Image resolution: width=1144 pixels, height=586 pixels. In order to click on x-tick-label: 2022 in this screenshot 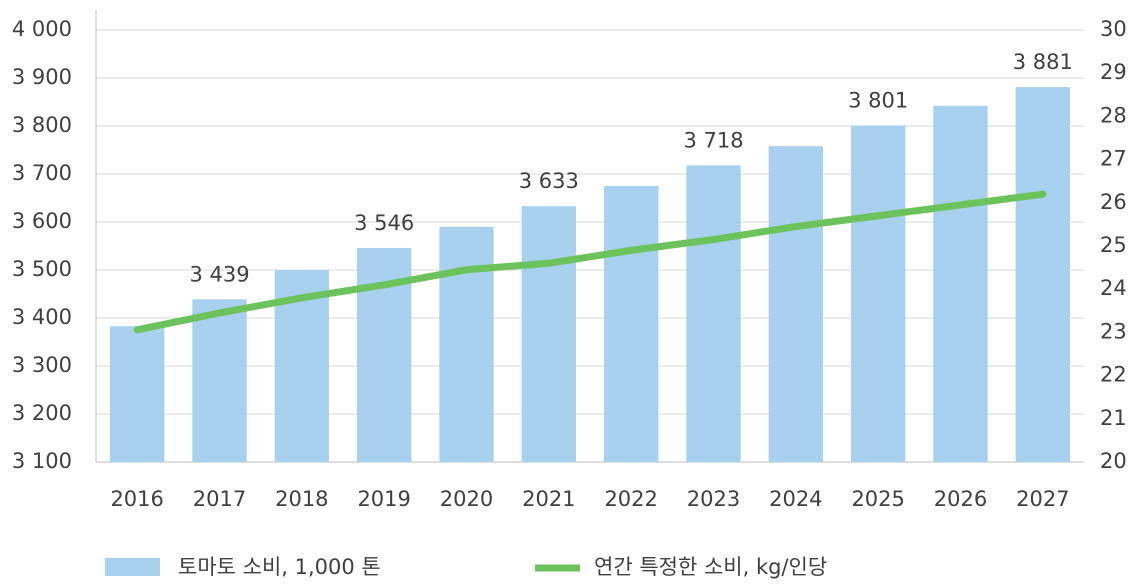, I will do `click(630, 499)`.